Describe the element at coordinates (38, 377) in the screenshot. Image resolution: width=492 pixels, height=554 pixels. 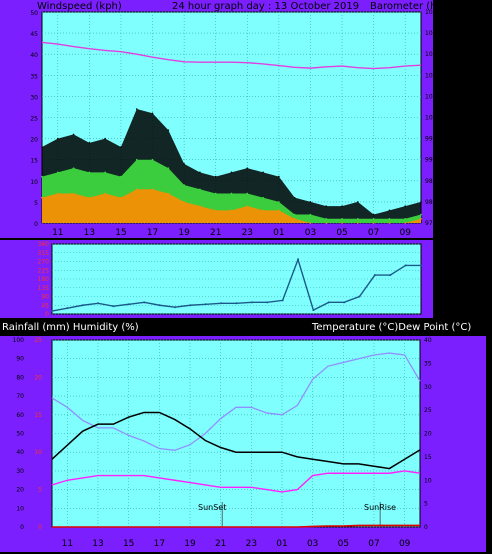
I see `rain-y-tick-label: 20` at that location.